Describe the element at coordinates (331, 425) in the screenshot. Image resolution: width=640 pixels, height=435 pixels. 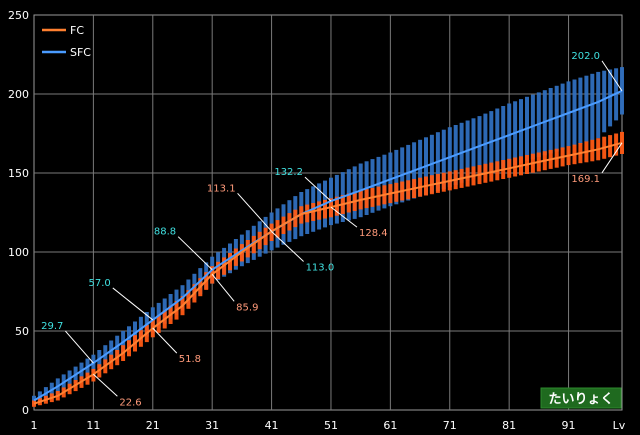
I see `x-tick-label: 51` at that location.